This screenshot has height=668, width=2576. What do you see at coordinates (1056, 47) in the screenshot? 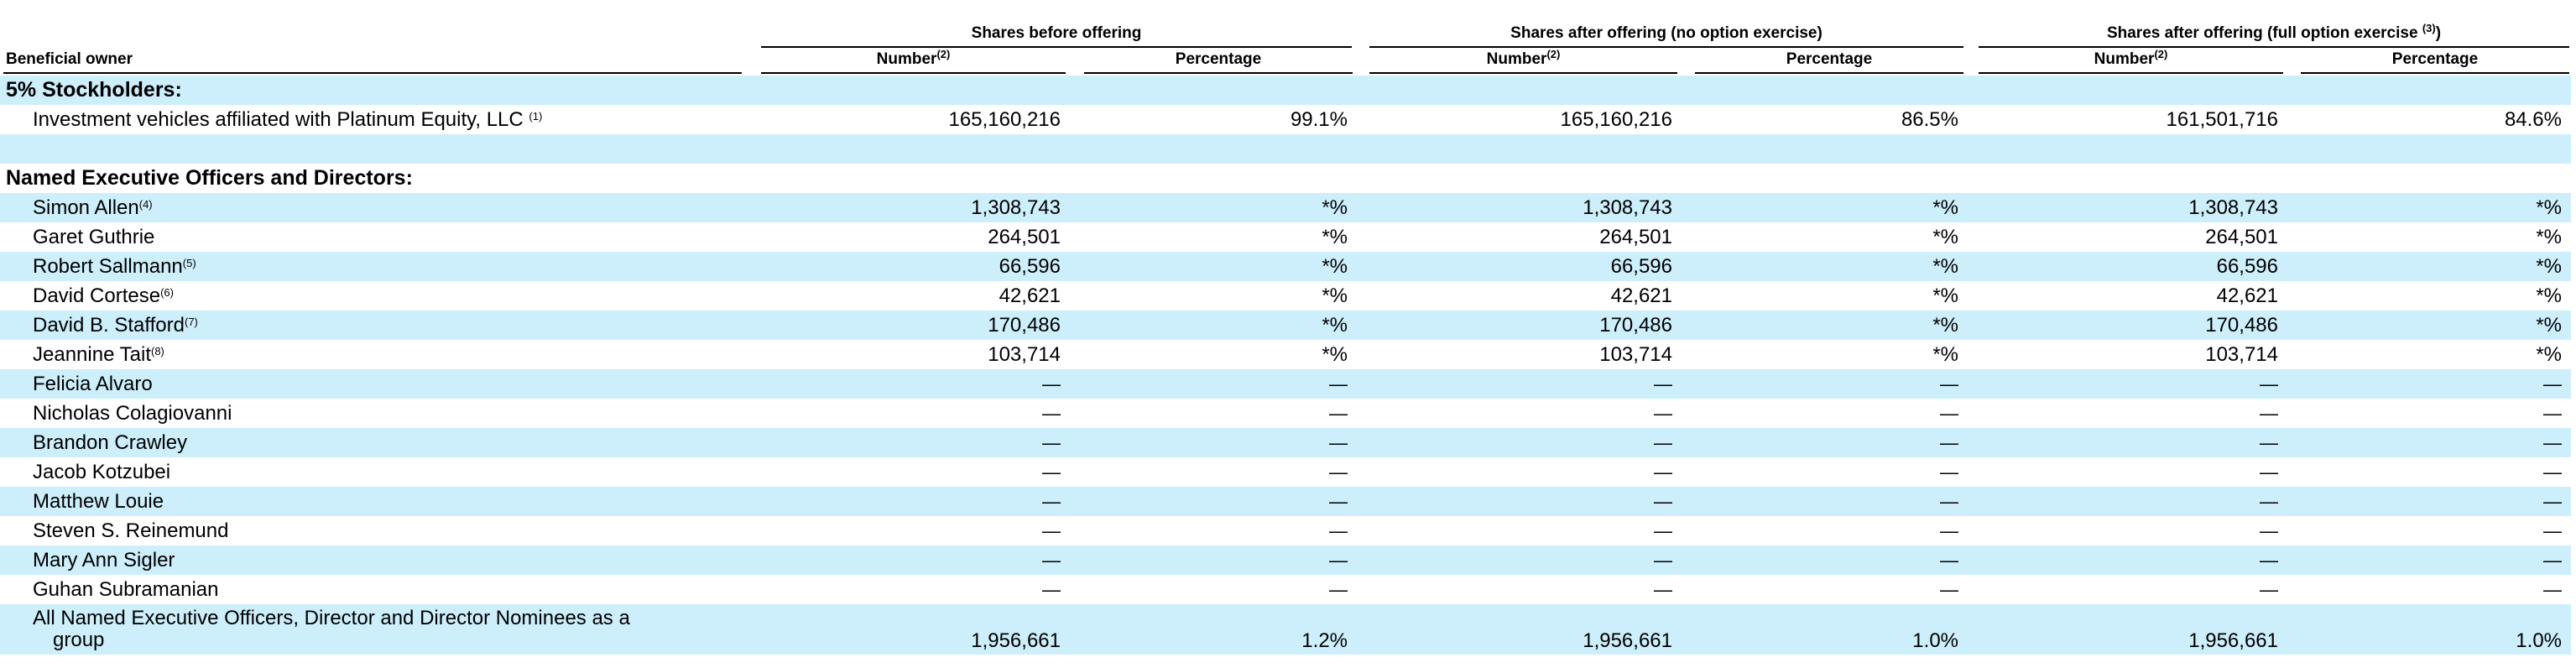
I see `group-rule-before` at bounding box center [1056, 47].